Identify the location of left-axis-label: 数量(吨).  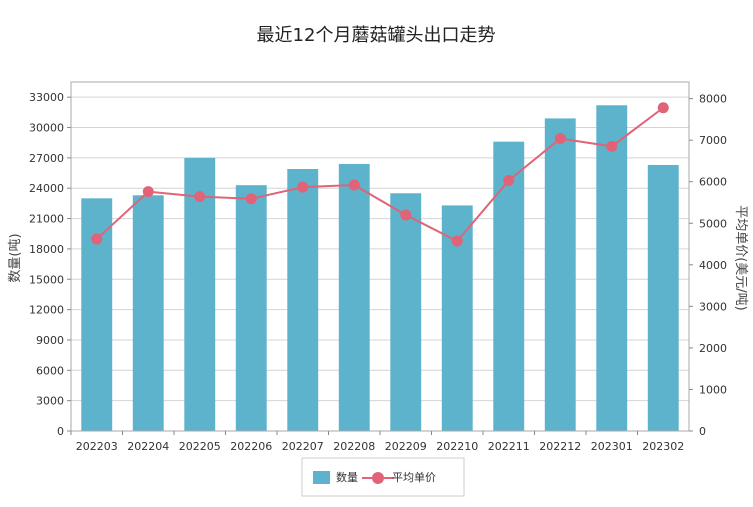
(15, 257).